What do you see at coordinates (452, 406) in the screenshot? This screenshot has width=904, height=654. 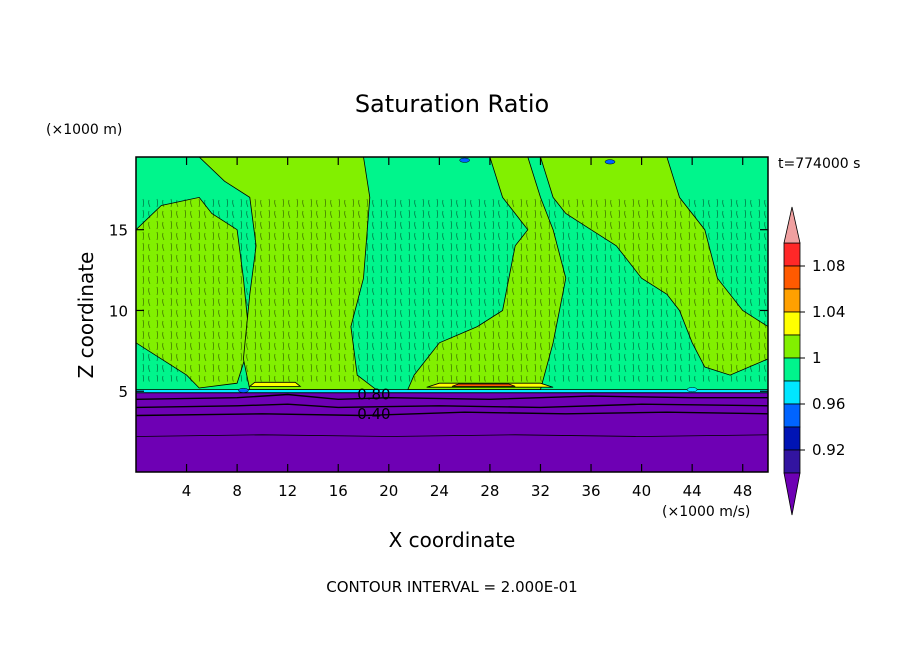 I see `contour-line-0.6` at bounding box center [452, 406].